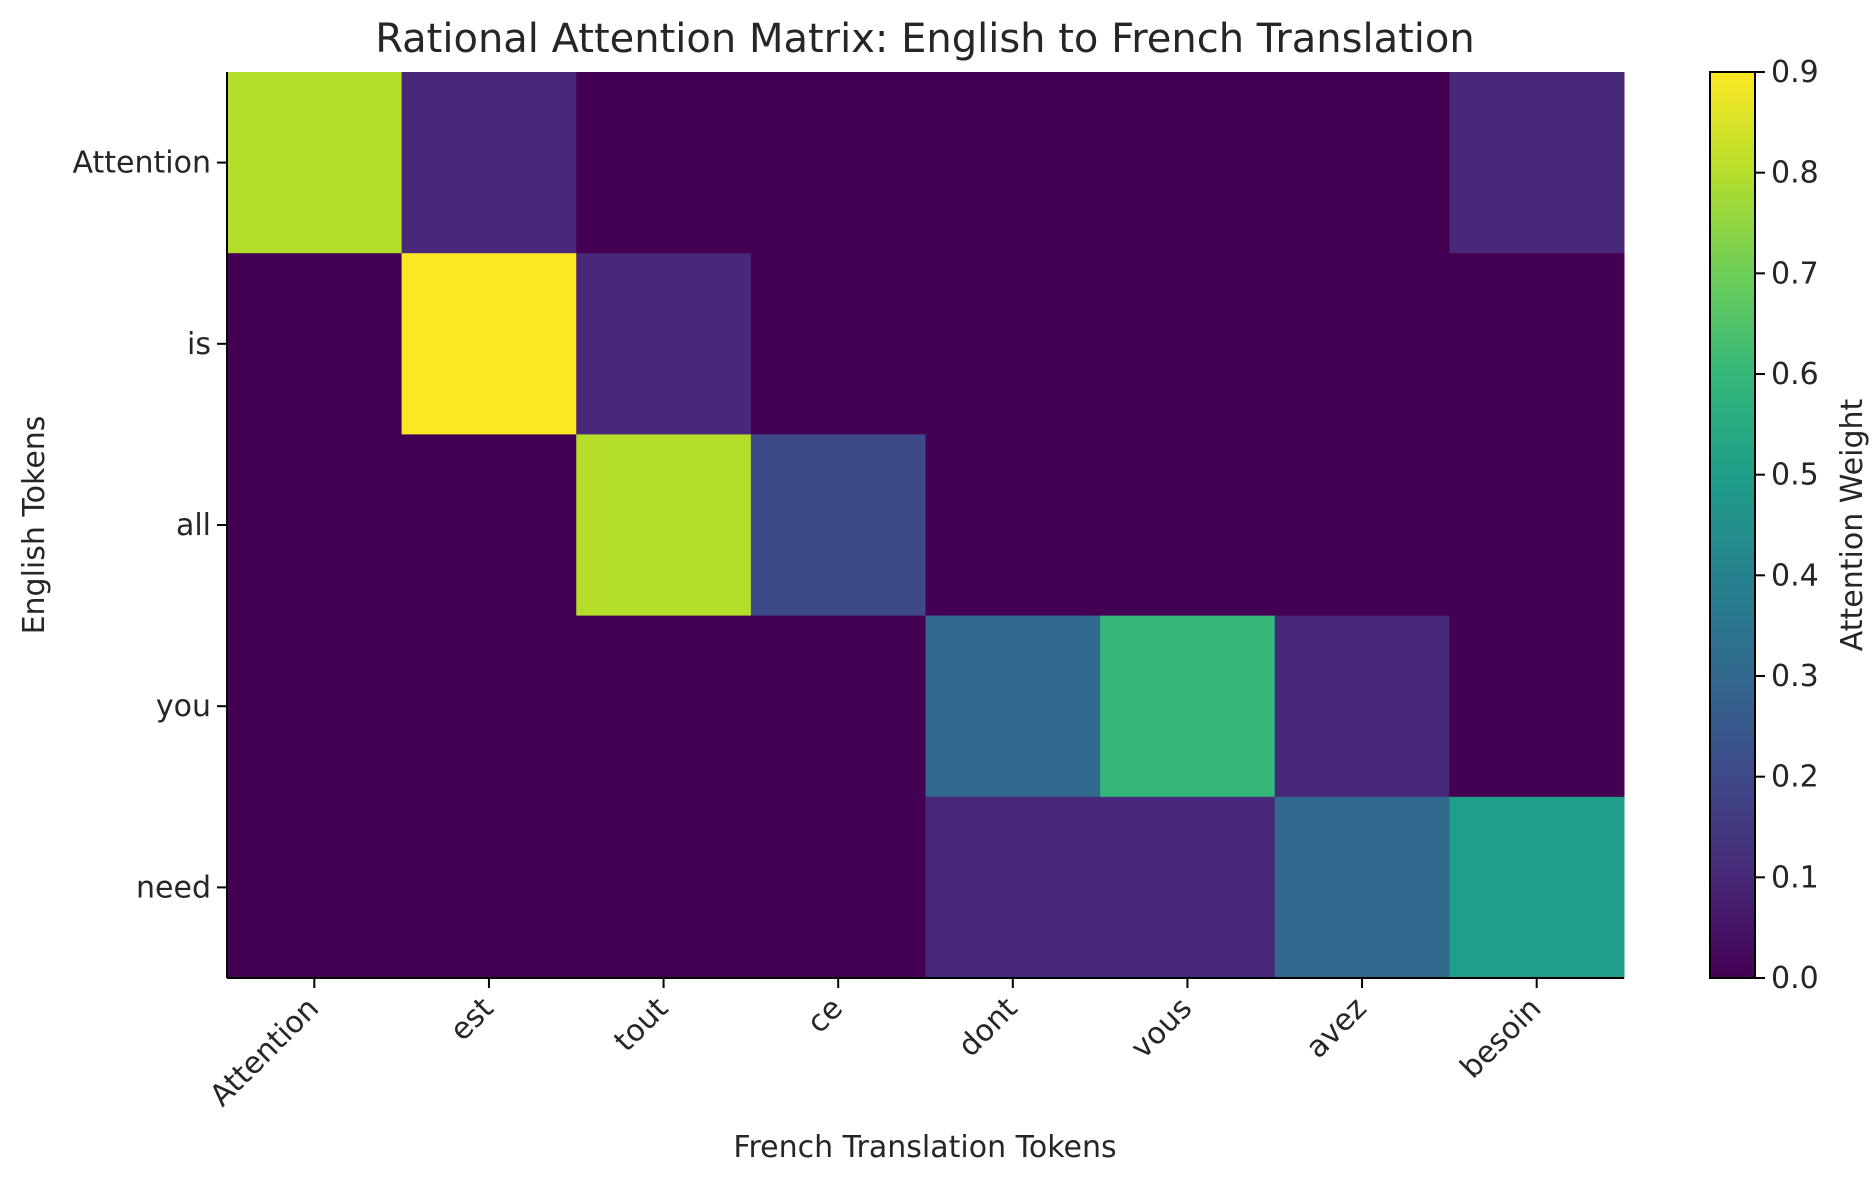  I want to click on y-axis-label: English Tokens, so click(34, 525).